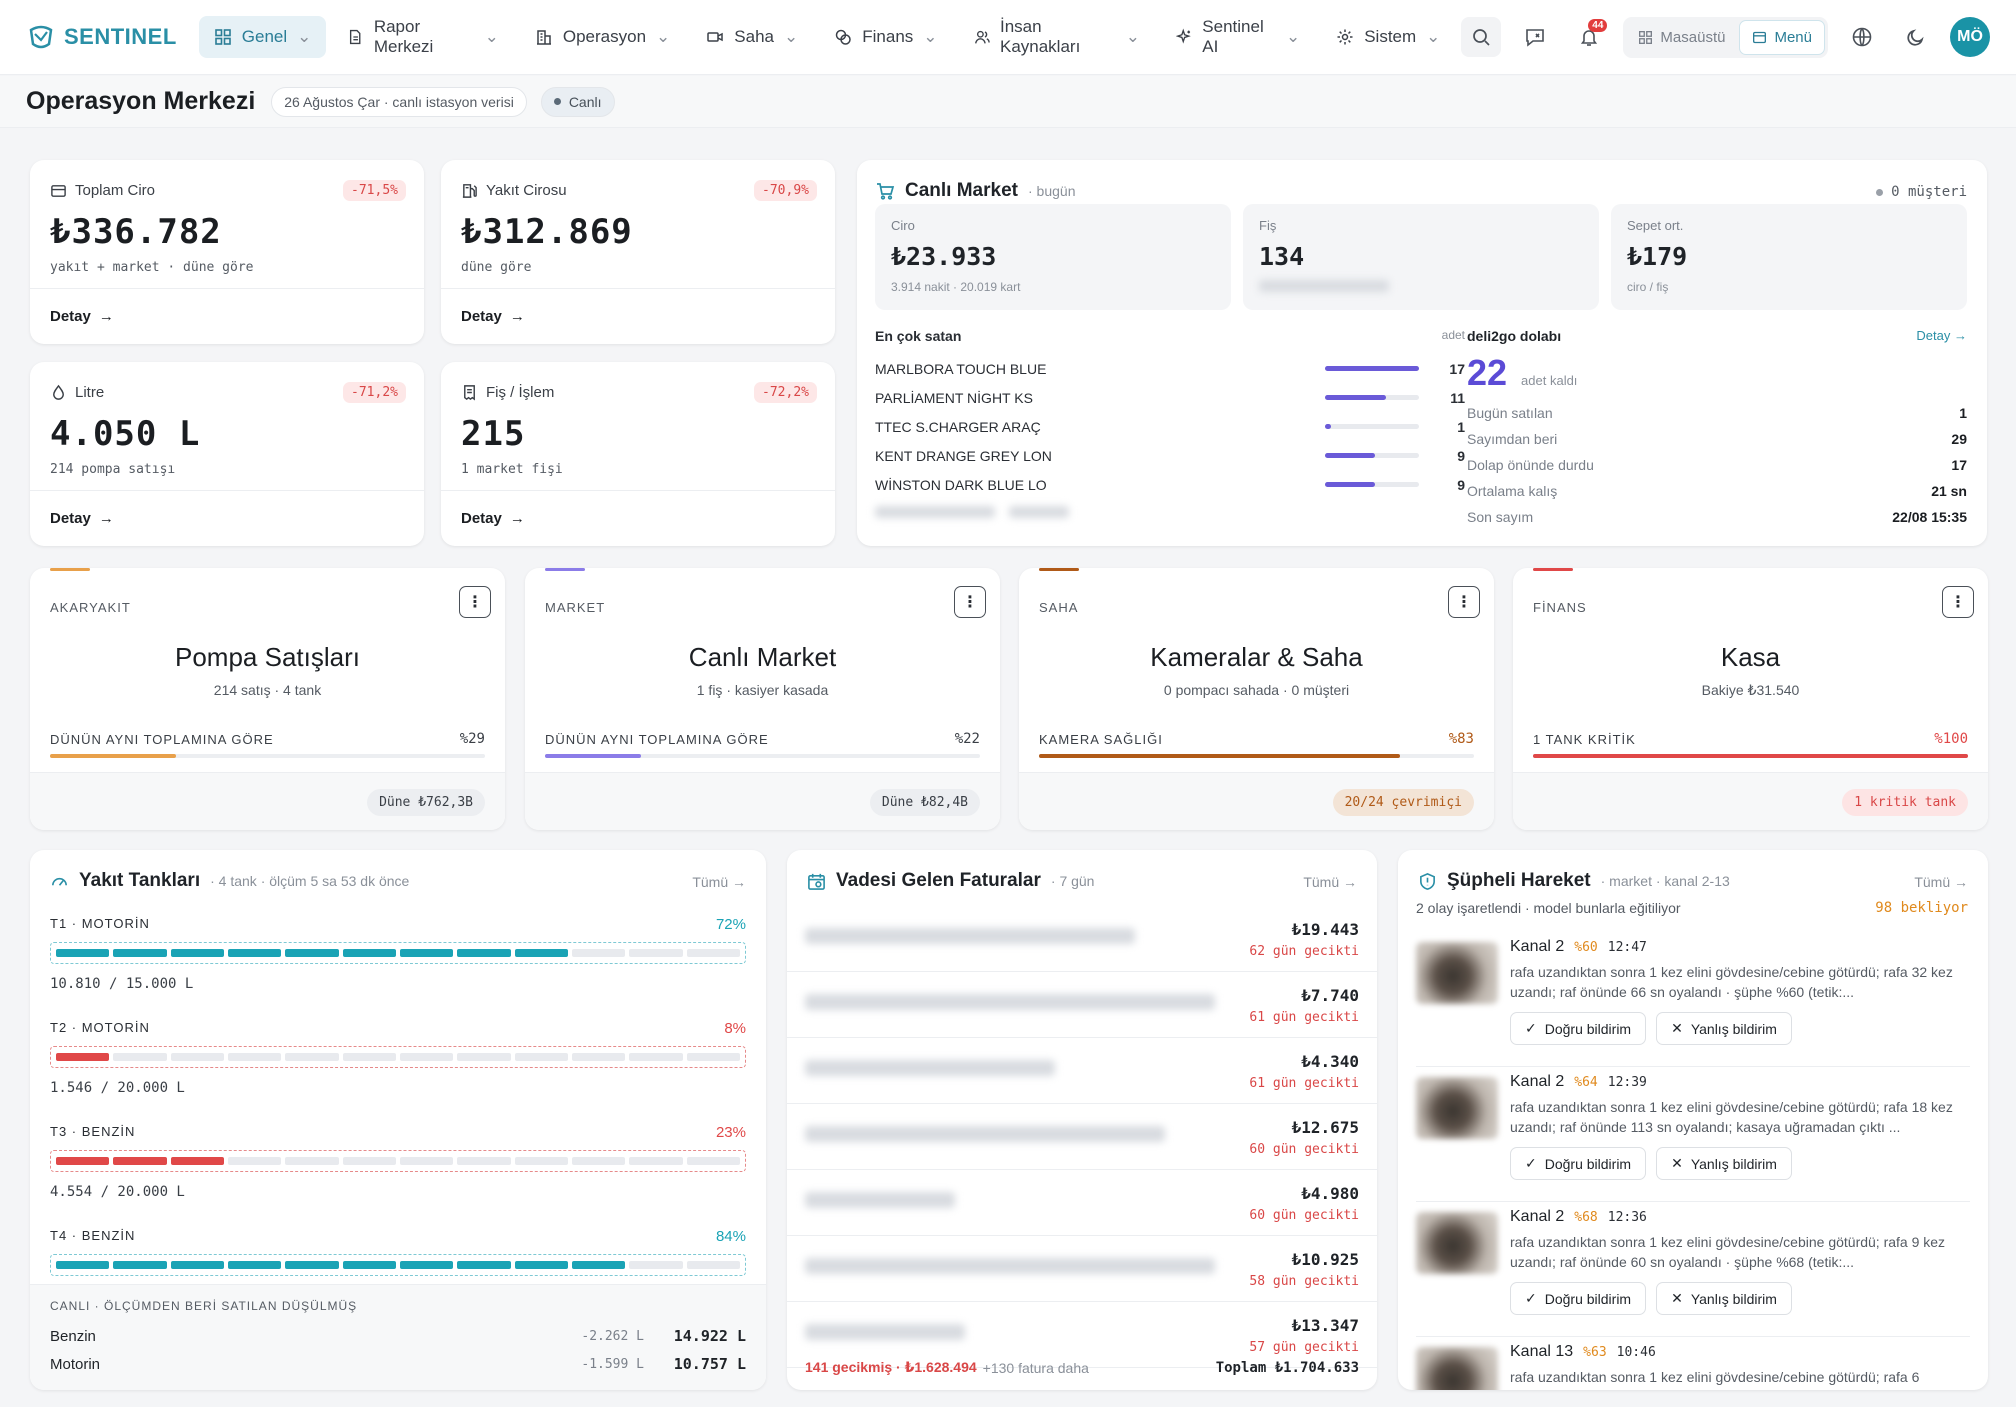  Describe the element at coordinates (612, 1336) in the screenshot. I see `fuel-delta: -2.262 L` at that location.